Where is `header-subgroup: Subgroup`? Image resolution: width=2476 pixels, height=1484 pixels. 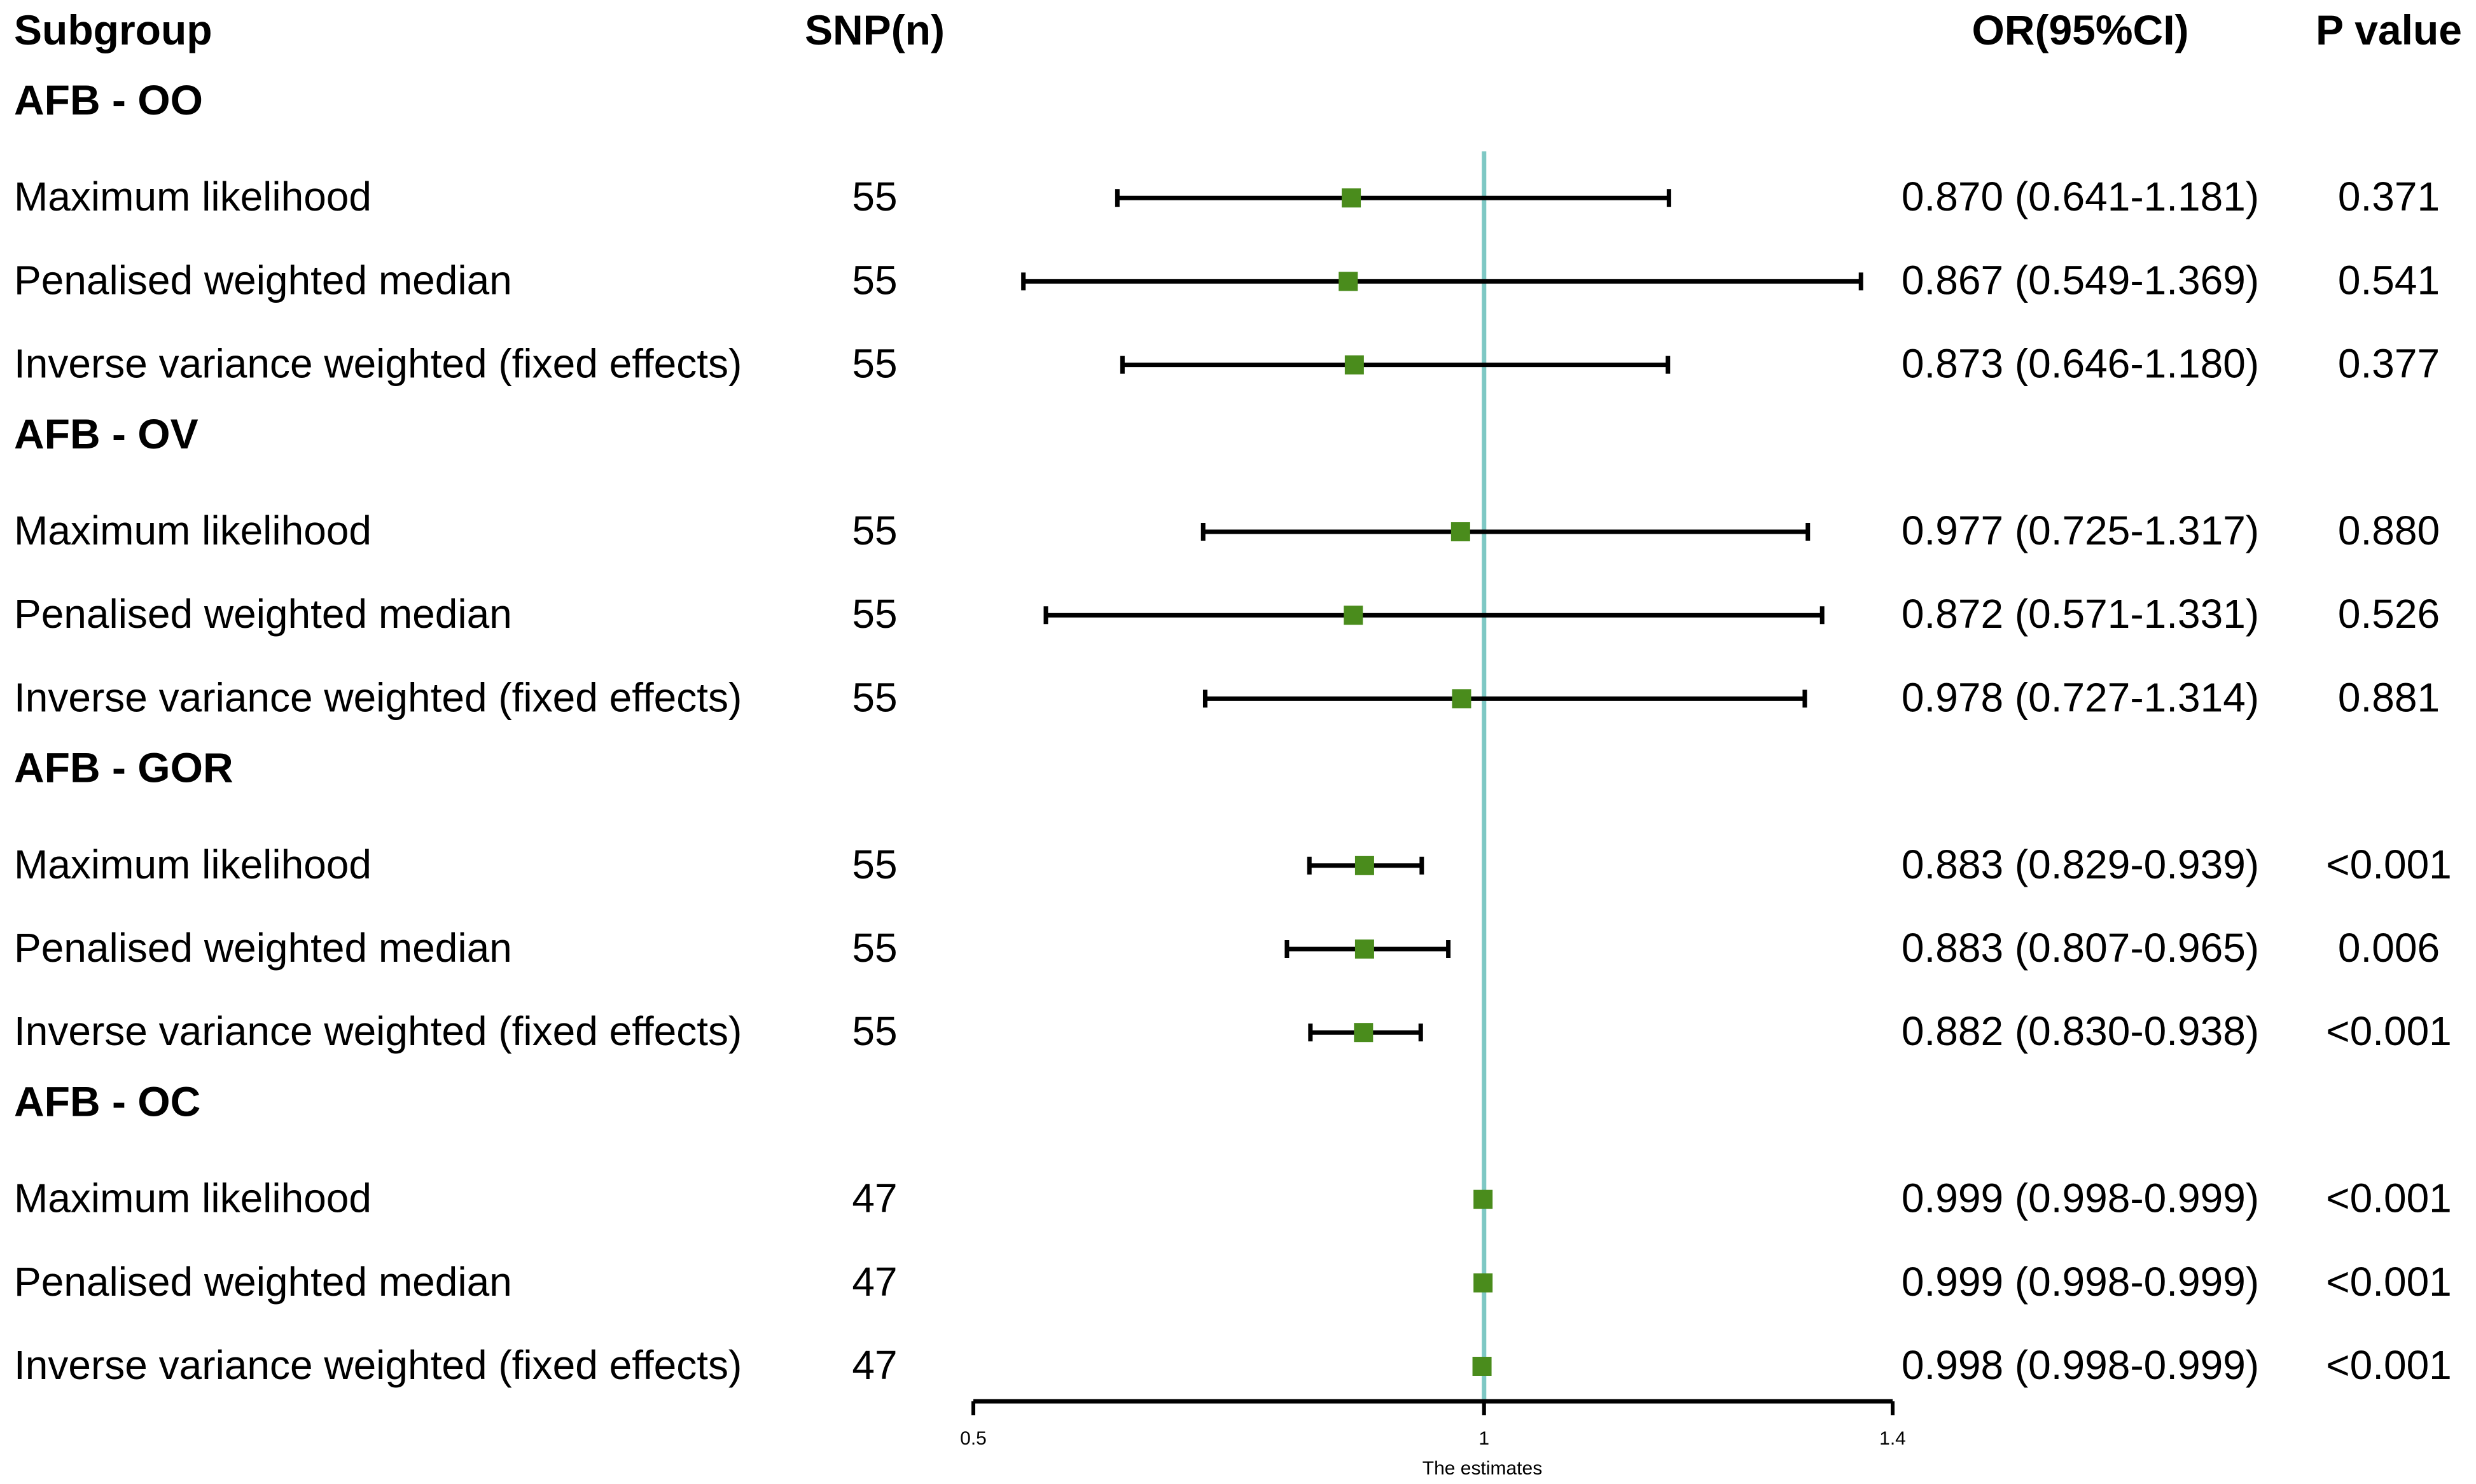 header-subgroup: Subgroup is located at coordinates (113, 29).